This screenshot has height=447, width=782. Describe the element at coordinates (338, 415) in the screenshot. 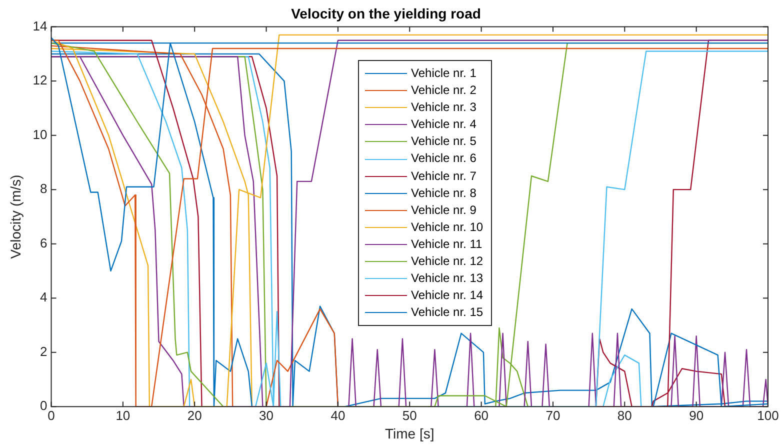

I see `x-tick-label: 40` at that location.